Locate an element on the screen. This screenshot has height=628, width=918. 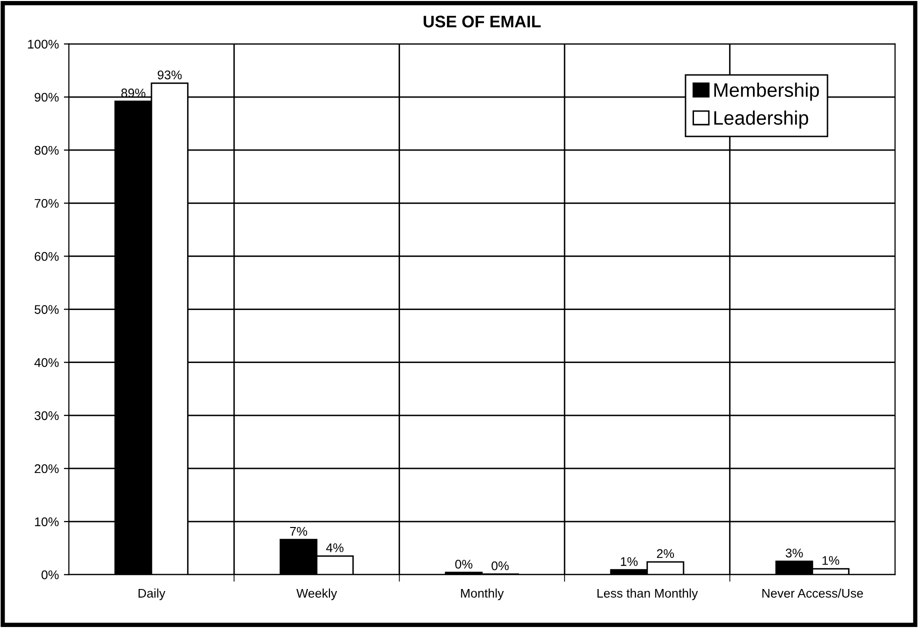
y-tick-label: 10% is located at coordinates (47, 521).